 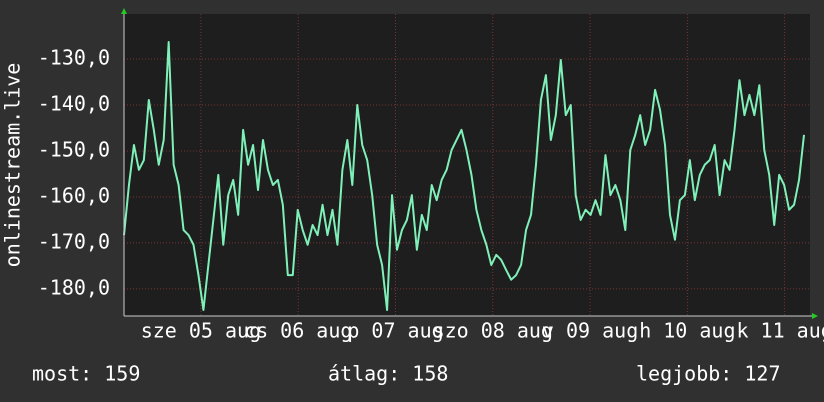 I want to click on x-tick-label: sze 05 aug, so click(x=201, y=331).